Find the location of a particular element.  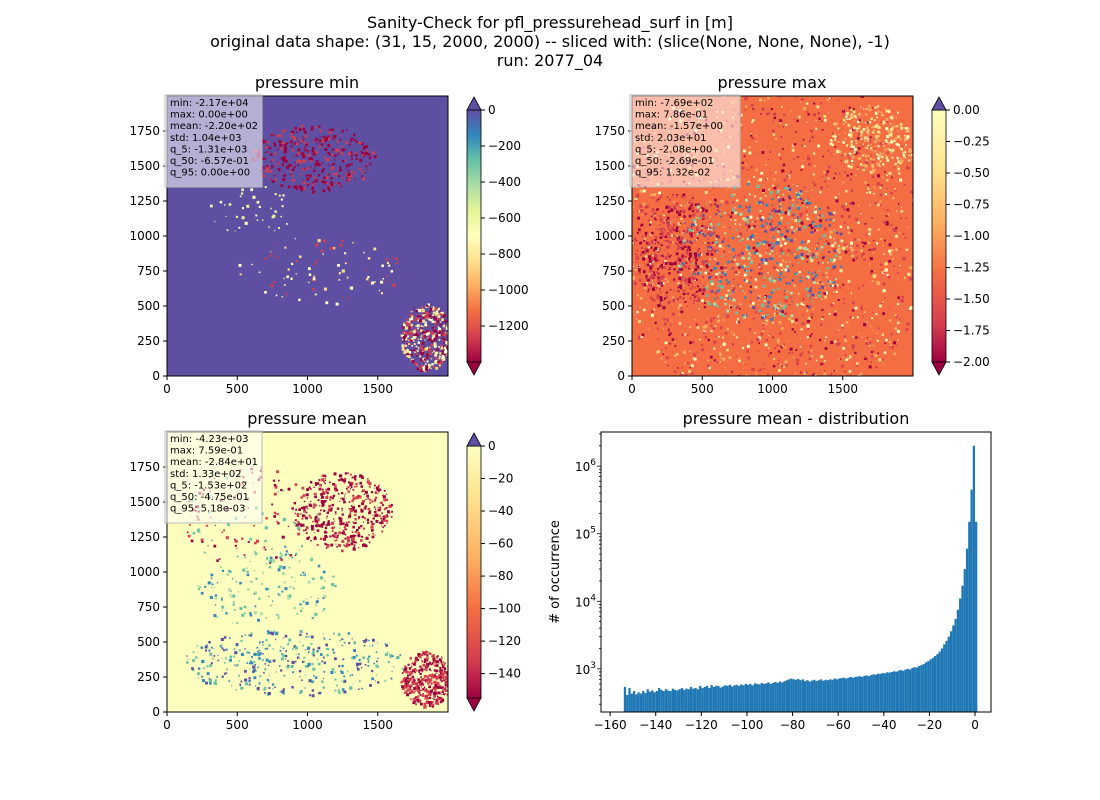

colorbar-tick-label: −800 is located at coordinates (504, 254).